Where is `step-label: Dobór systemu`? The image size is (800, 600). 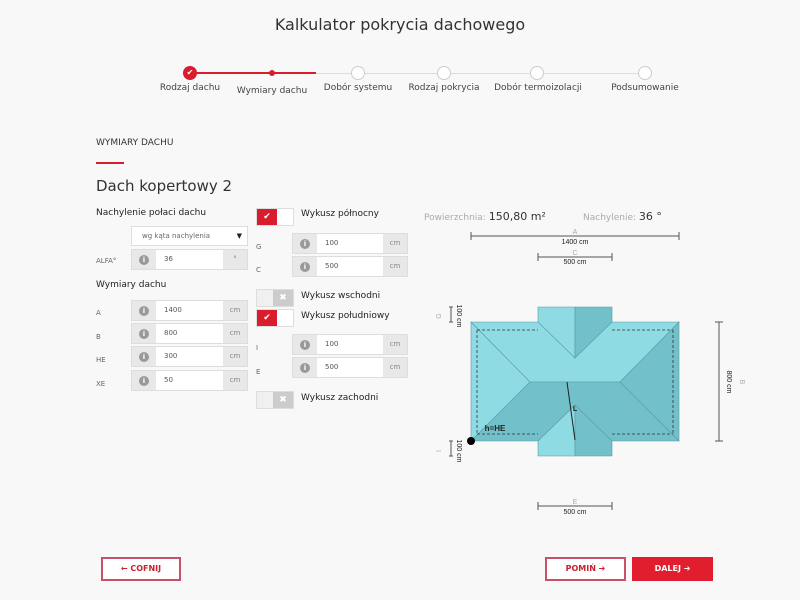
step-label: Dobór systemu is located at coordinates (358, 88).